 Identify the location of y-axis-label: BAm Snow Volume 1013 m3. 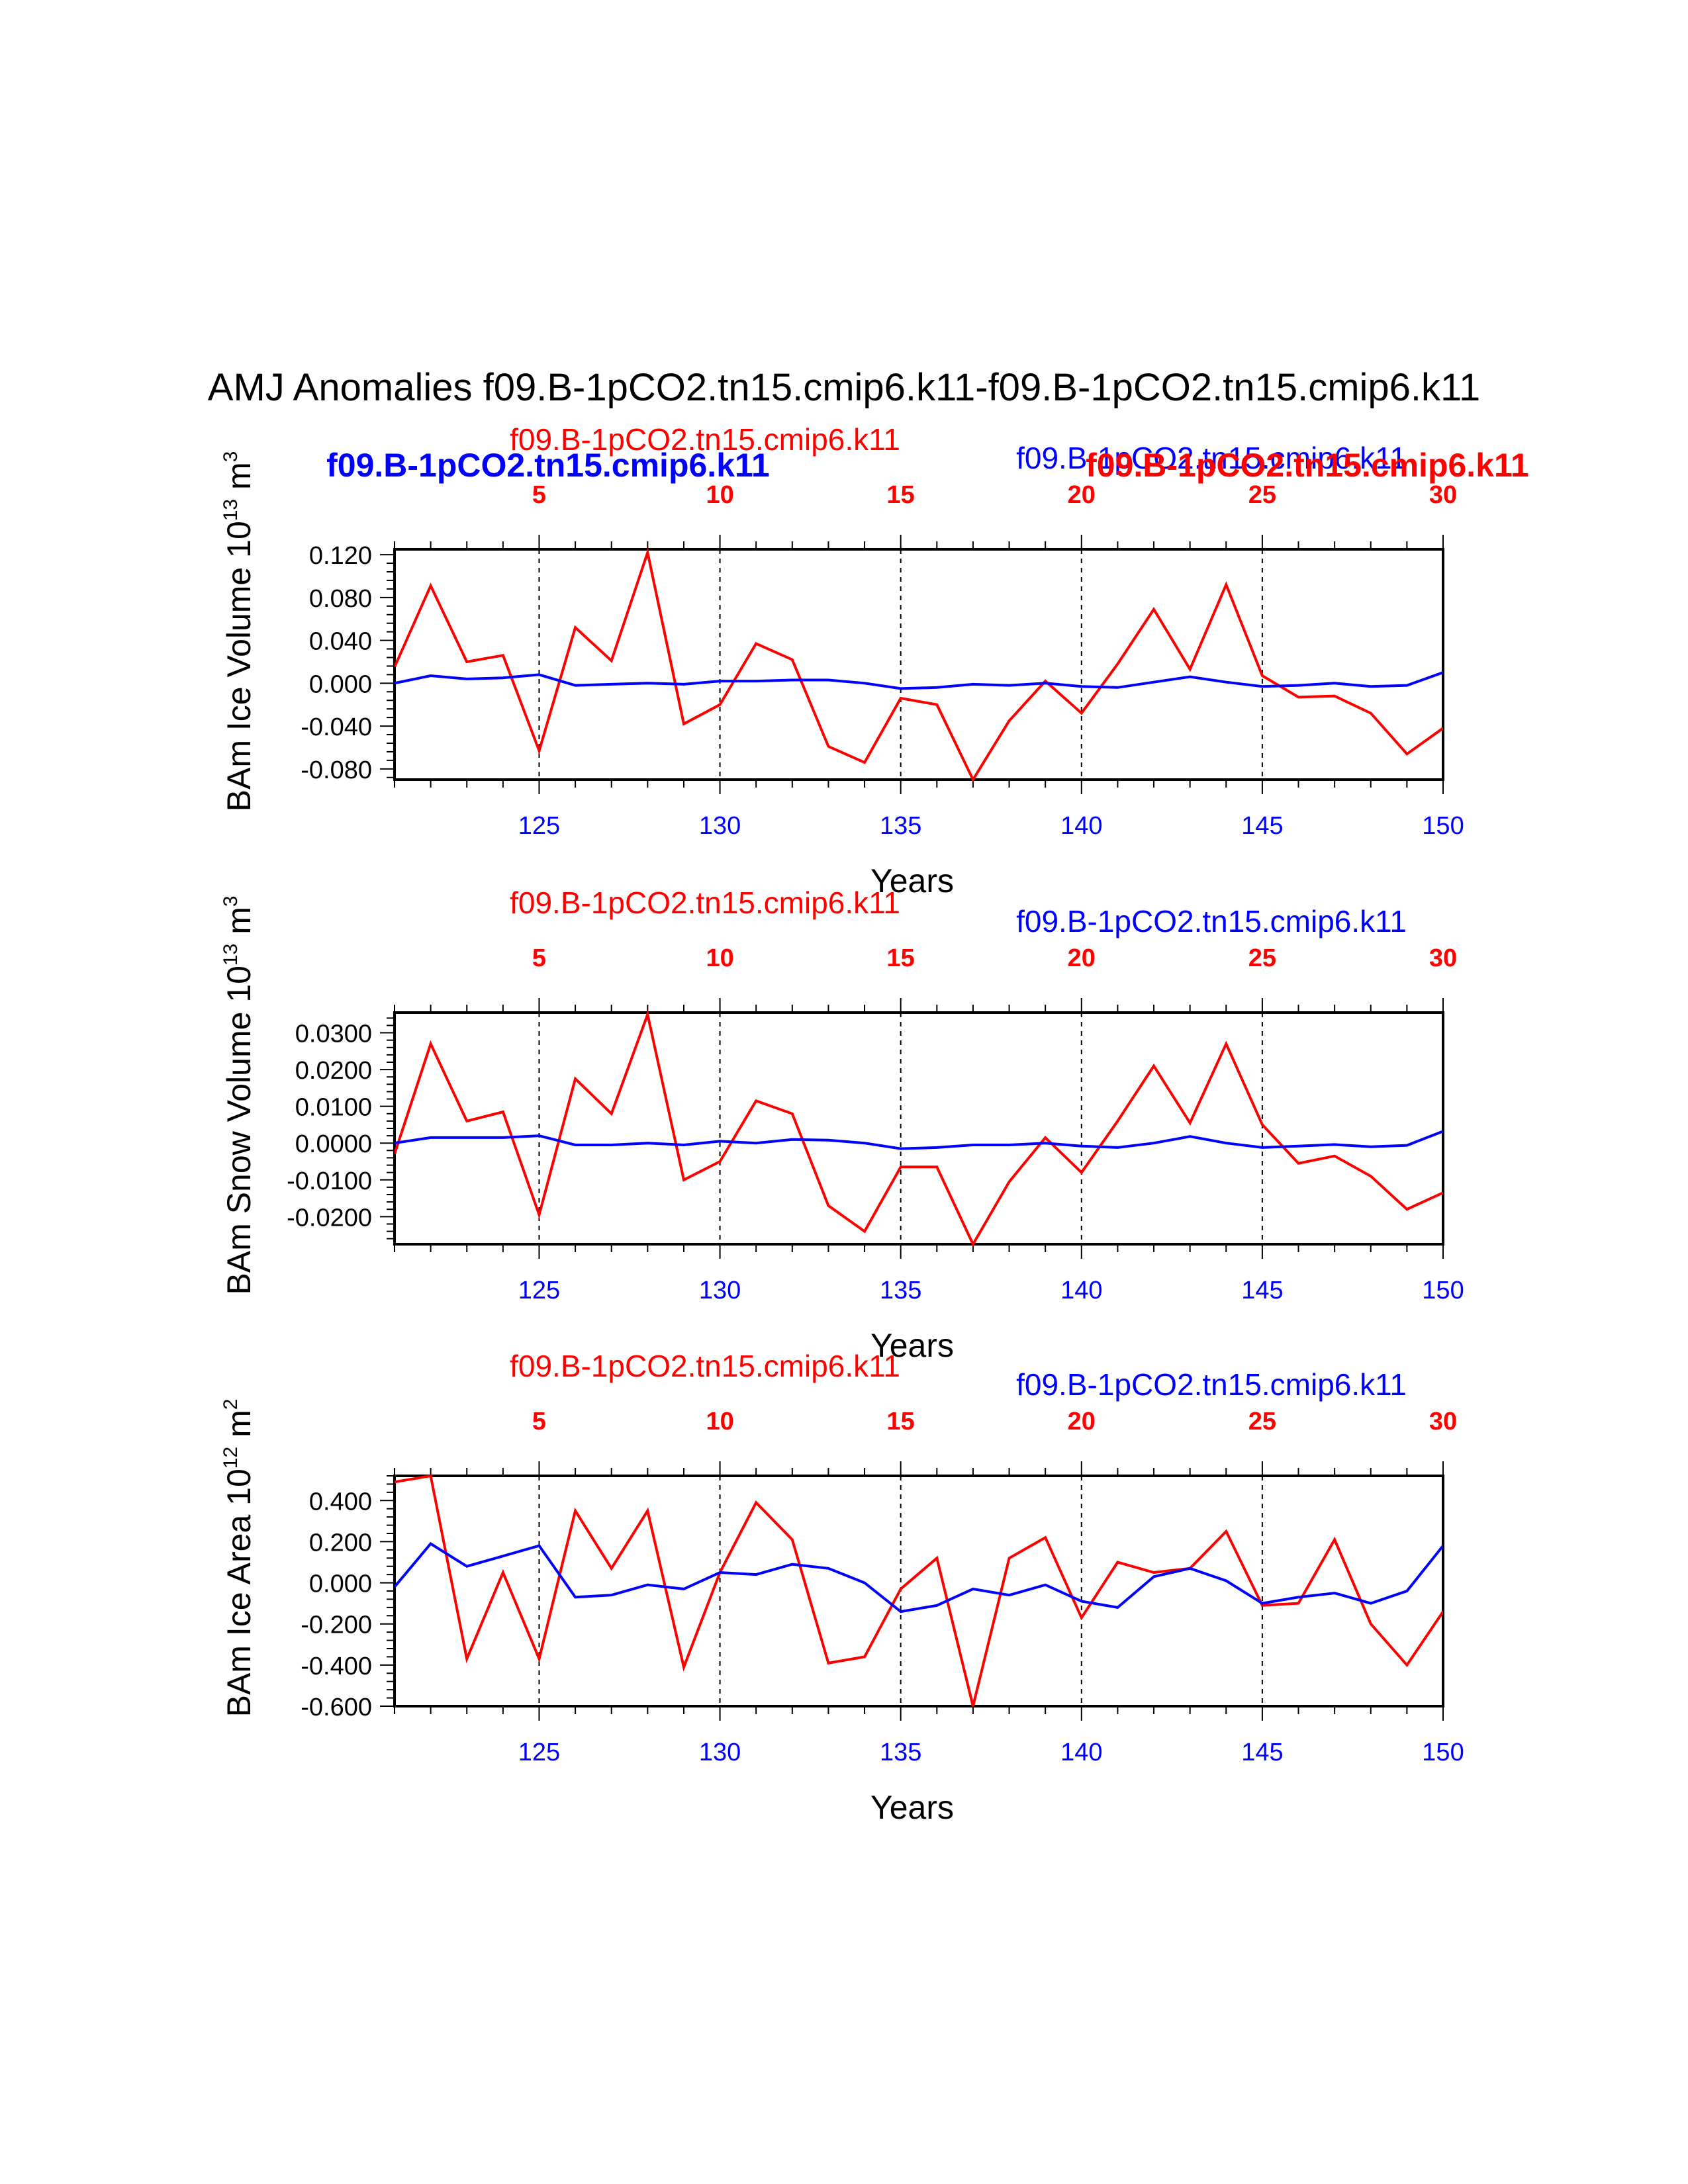
(239, 1095).